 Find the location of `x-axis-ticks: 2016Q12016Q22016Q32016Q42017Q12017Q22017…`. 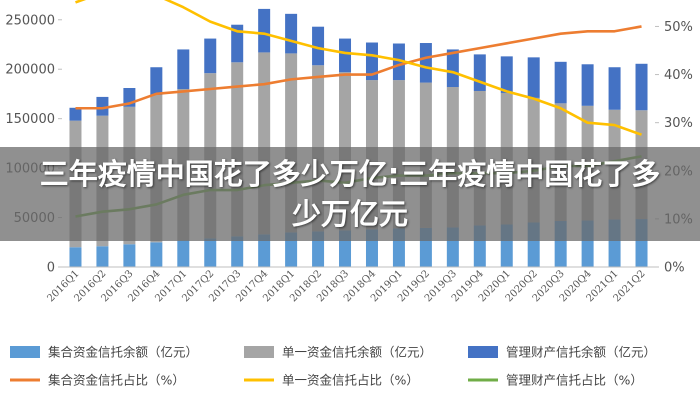

x-axis-ticks: 2016Q12016Q22016Q32016Q42017Q12017Q22017… is located at coordinates (347, 286).